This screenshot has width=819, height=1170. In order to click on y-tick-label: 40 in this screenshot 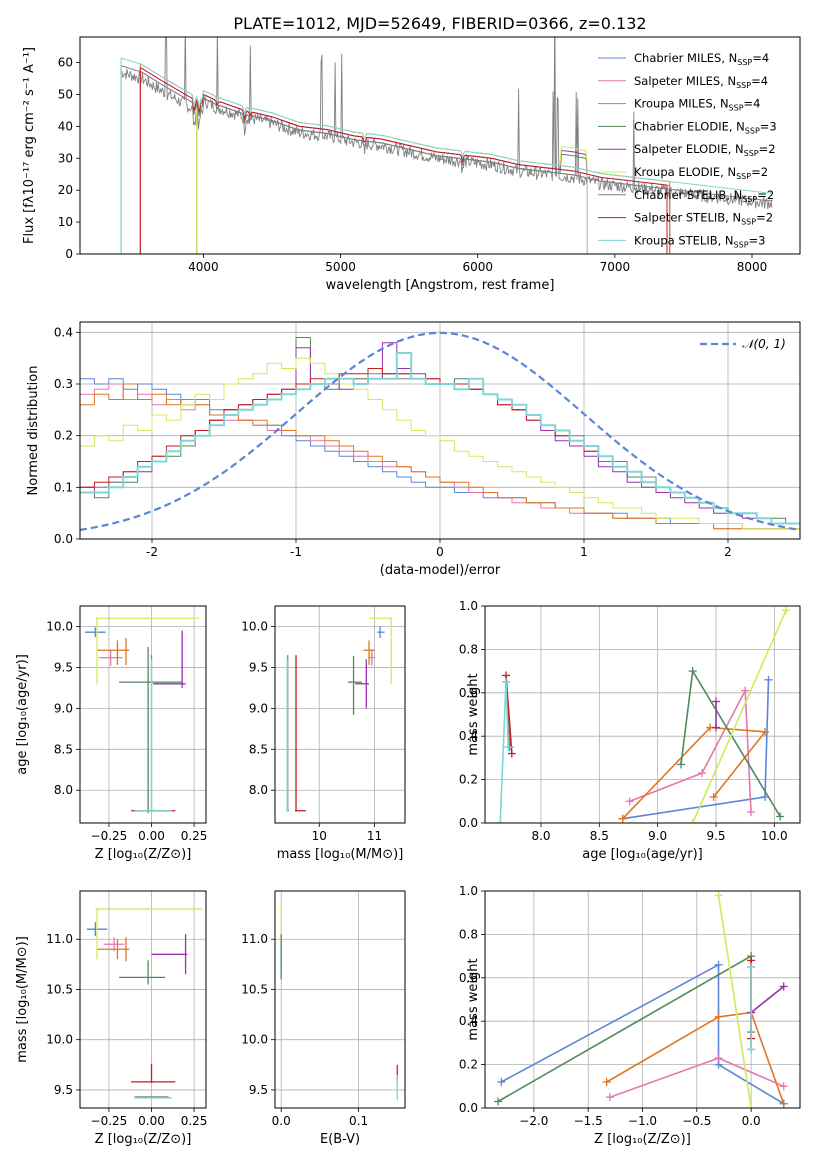, I will do `click(65, 126)`.